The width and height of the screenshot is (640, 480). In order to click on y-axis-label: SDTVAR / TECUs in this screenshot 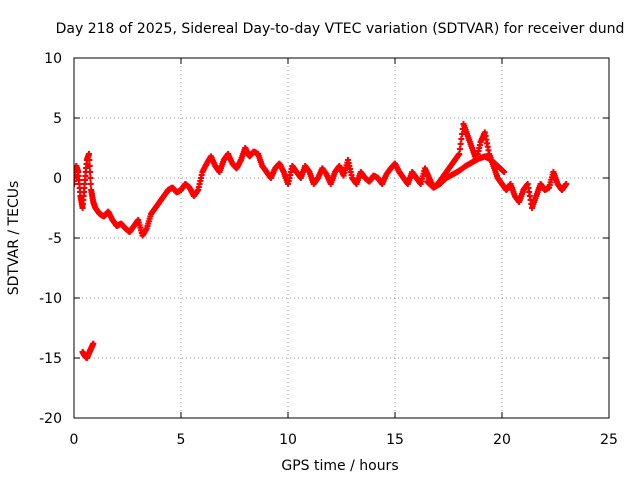, I will do `click(14, 238)`.